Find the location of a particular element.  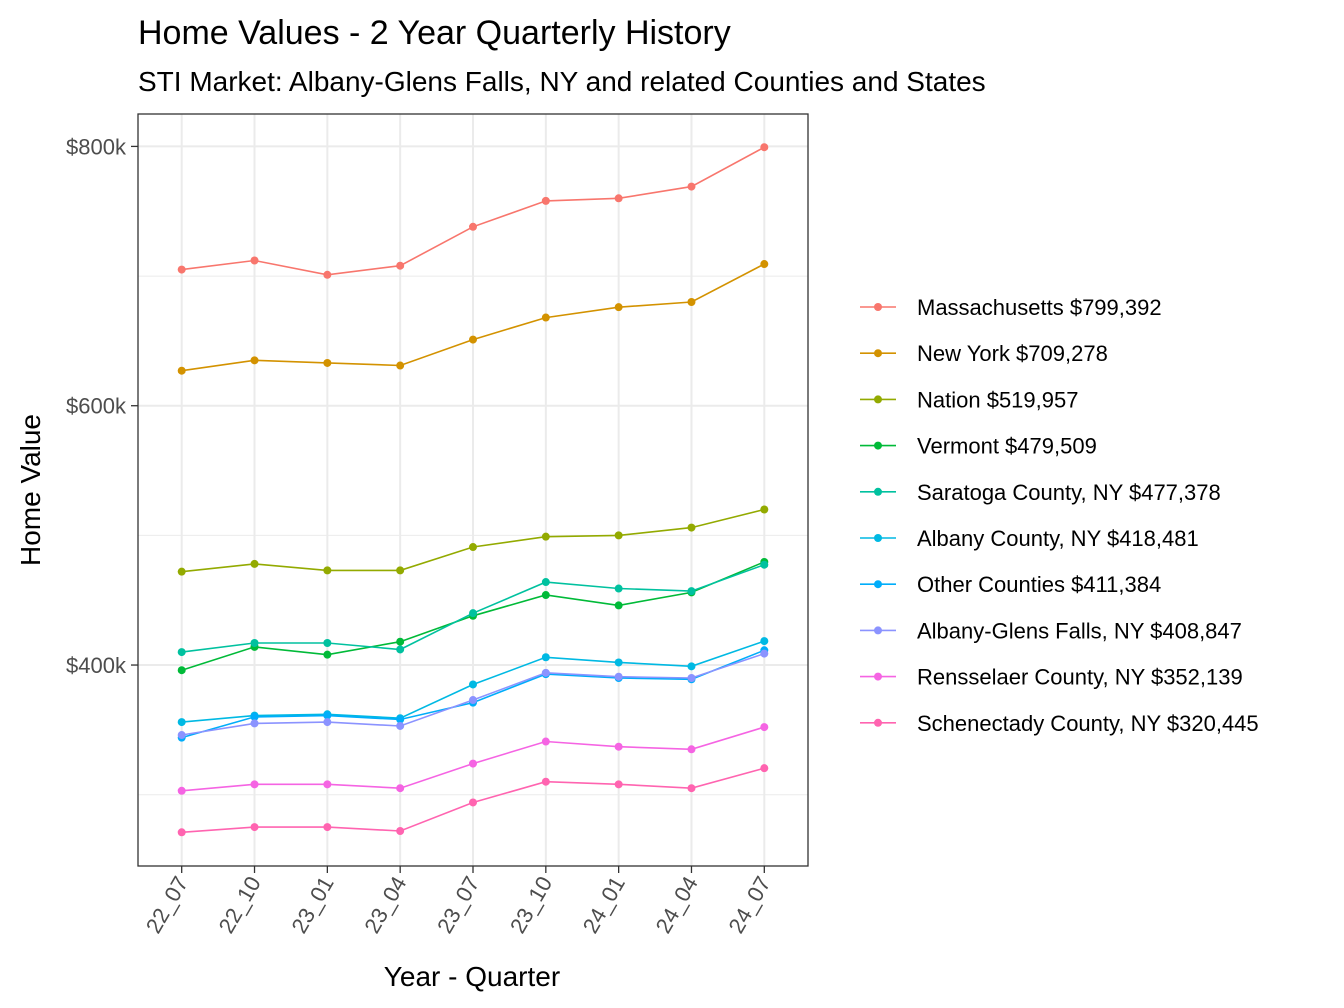

legend-label: New York $709,278 is located at coordinates (1012, 353).